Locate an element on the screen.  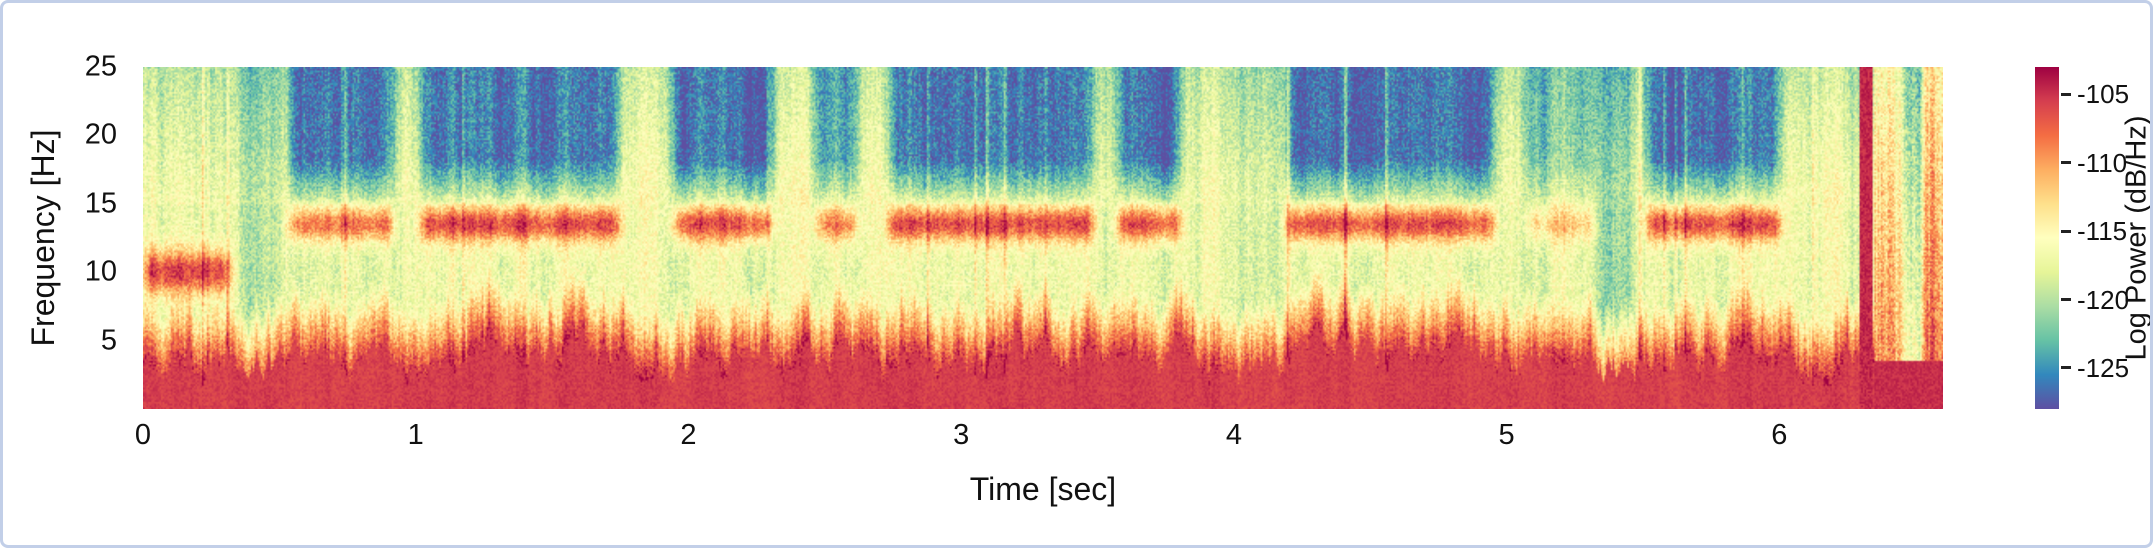
x-axis-label: Time [sec] is located at coordinates (1043, 489).